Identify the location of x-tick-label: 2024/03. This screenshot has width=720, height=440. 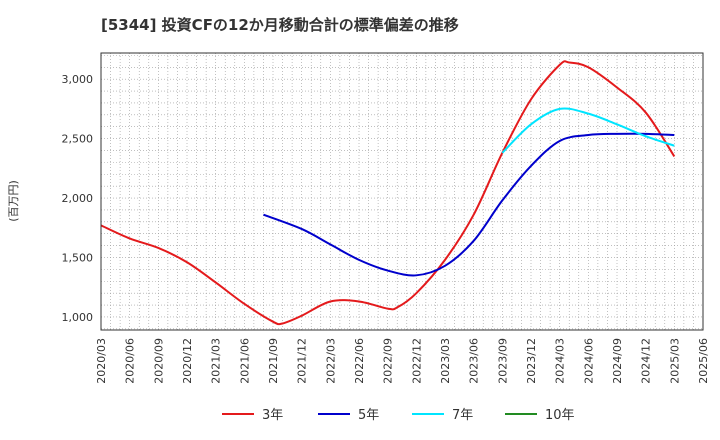
(560, 361).